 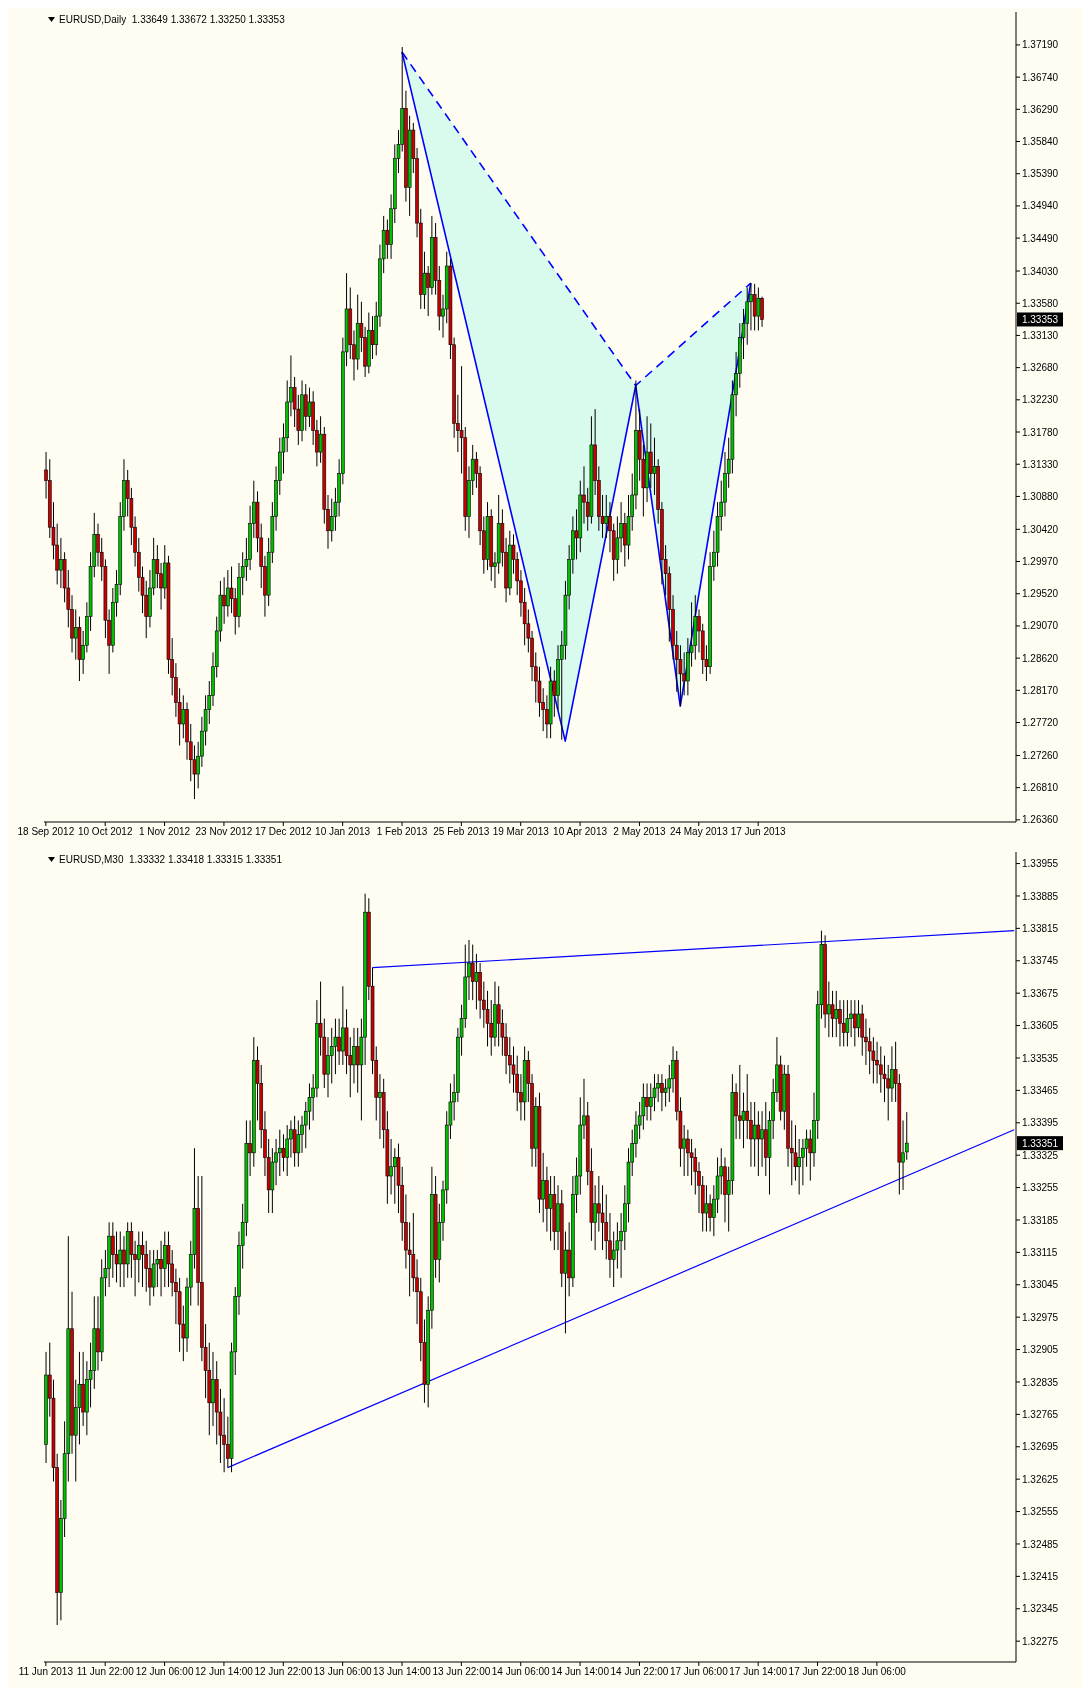 I want to click on x-tick-label: 10 Apr 2013, so click(x=580, y=832).